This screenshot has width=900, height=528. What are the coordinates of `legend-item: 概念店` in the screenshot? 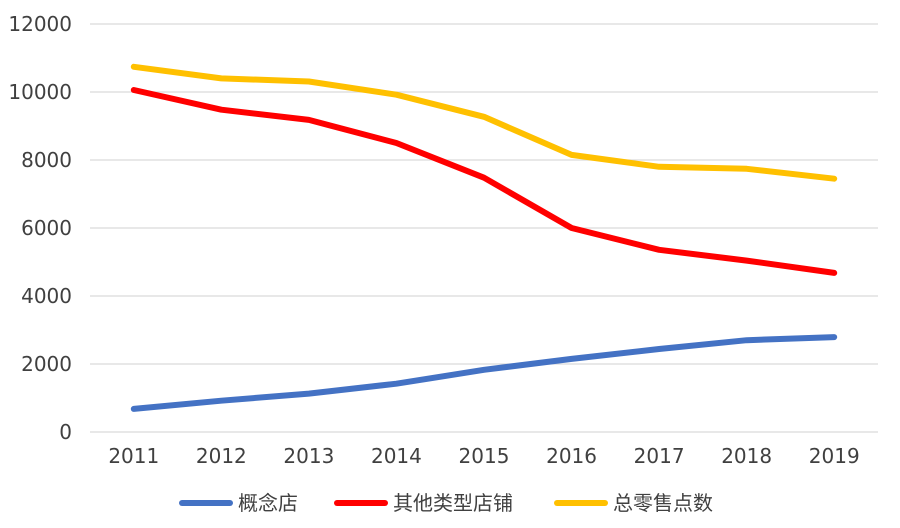 It's located at (238, 503).